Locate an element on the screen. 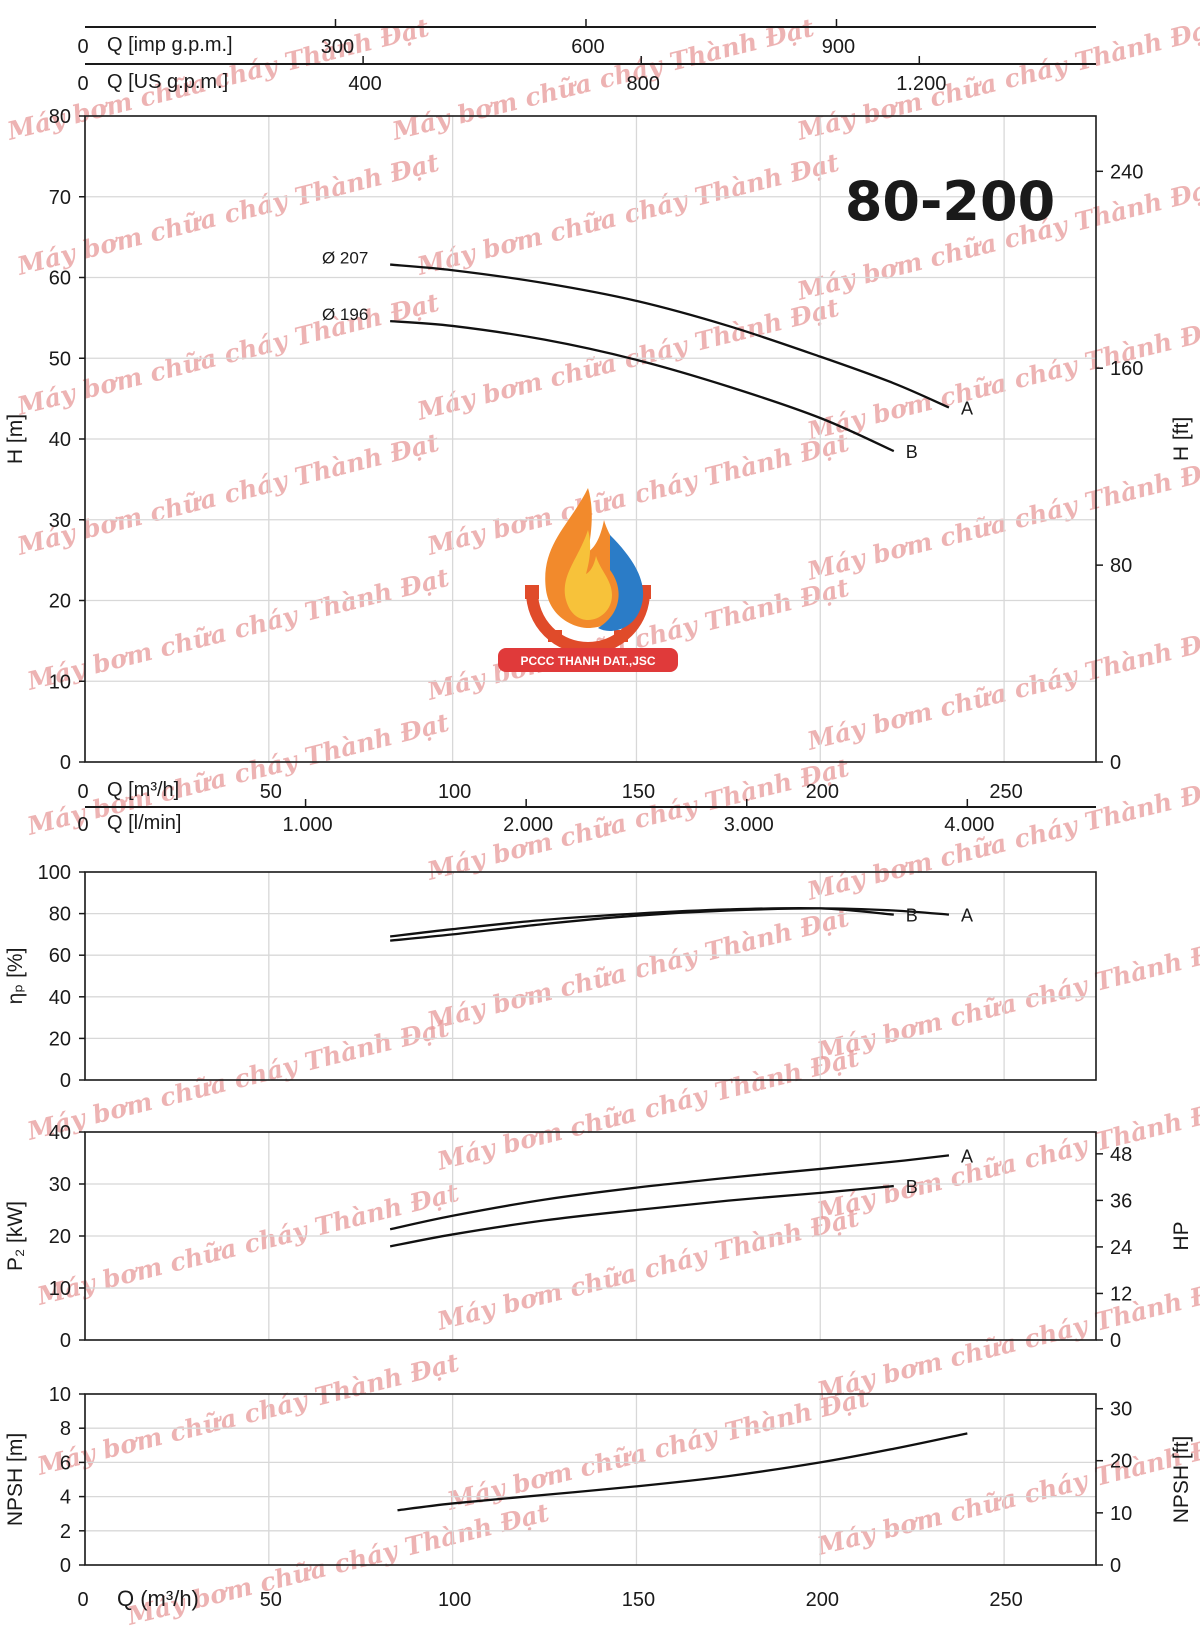 The image size is (1200, 1635). bottom-axis-zero: 0 is located at coordinates (82, 1600).